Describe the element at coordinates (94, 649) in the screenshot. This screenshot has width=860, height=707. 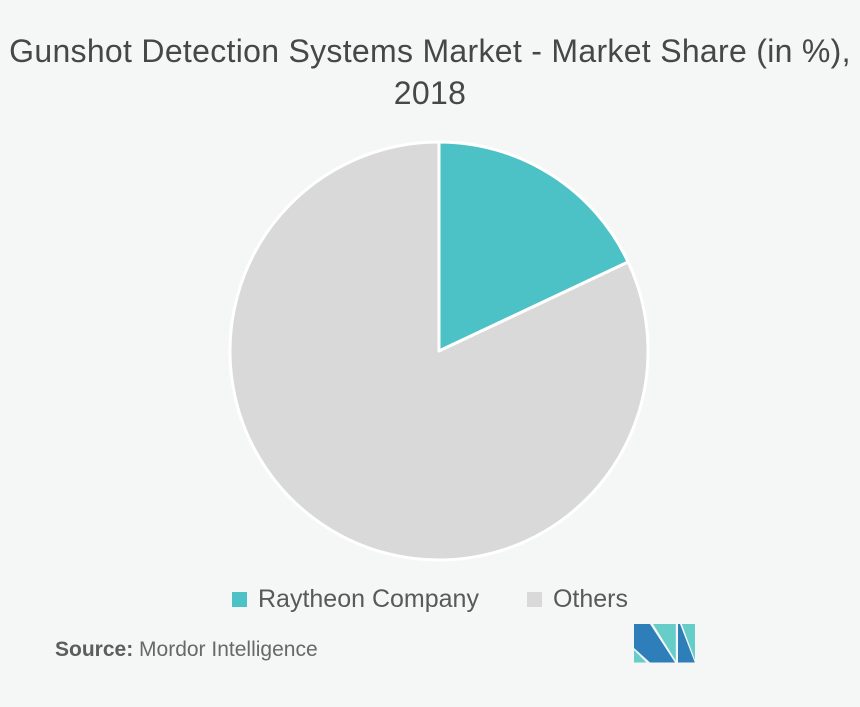
I see `source-label: Source:` at that location.